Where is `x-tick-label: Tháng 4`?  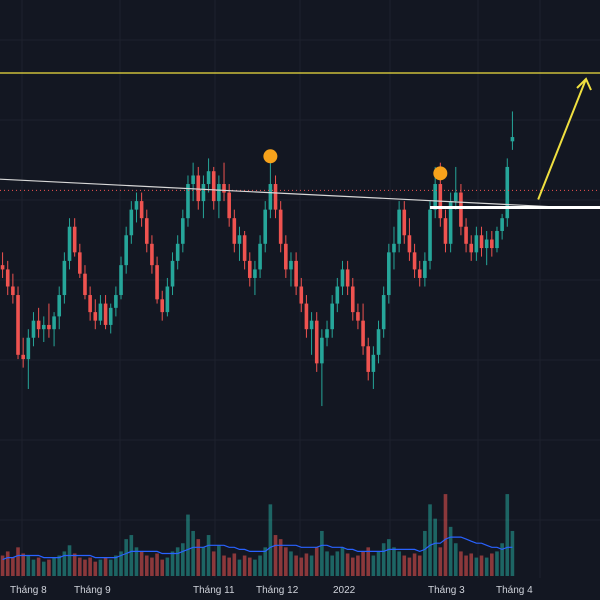
x-tick-label: Tháng 4 is located at coordinates (514, 590).